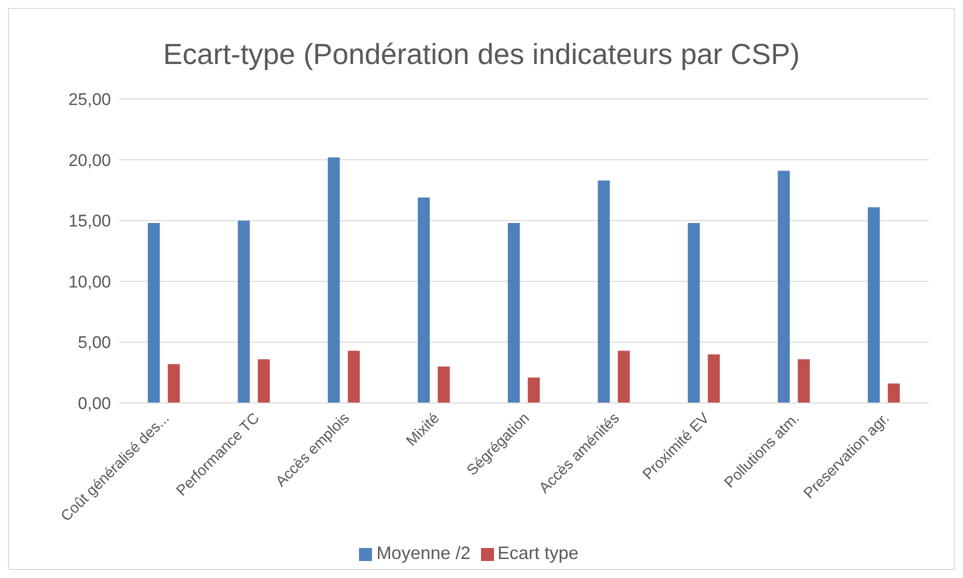 The image size is (963, 578). Describe the element at coordinates (89, 221) in the screenshot. I see `y-tick-label: 15,00` at that location.